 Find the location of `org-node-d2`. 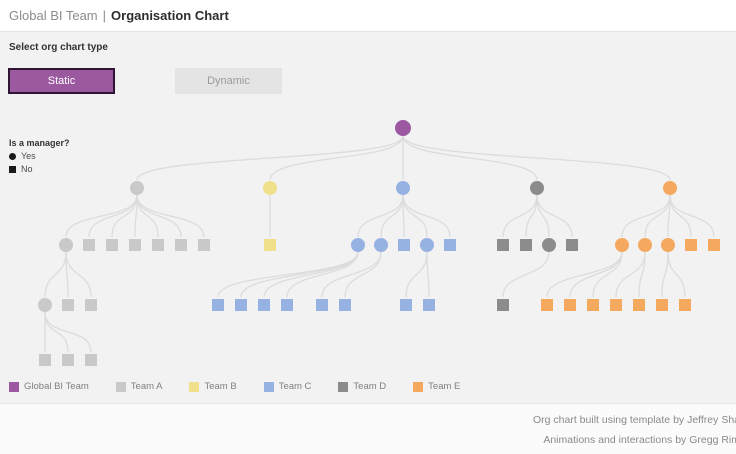

org-node-d2 is located at coordinates (526, 245).